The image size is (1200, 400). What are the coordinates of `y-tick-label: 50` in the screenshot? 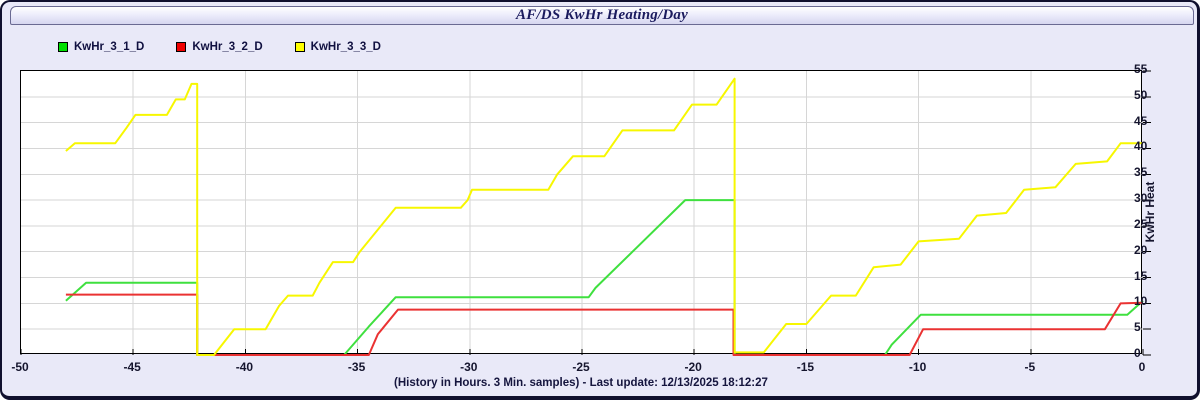 It's located at (1141, 94).